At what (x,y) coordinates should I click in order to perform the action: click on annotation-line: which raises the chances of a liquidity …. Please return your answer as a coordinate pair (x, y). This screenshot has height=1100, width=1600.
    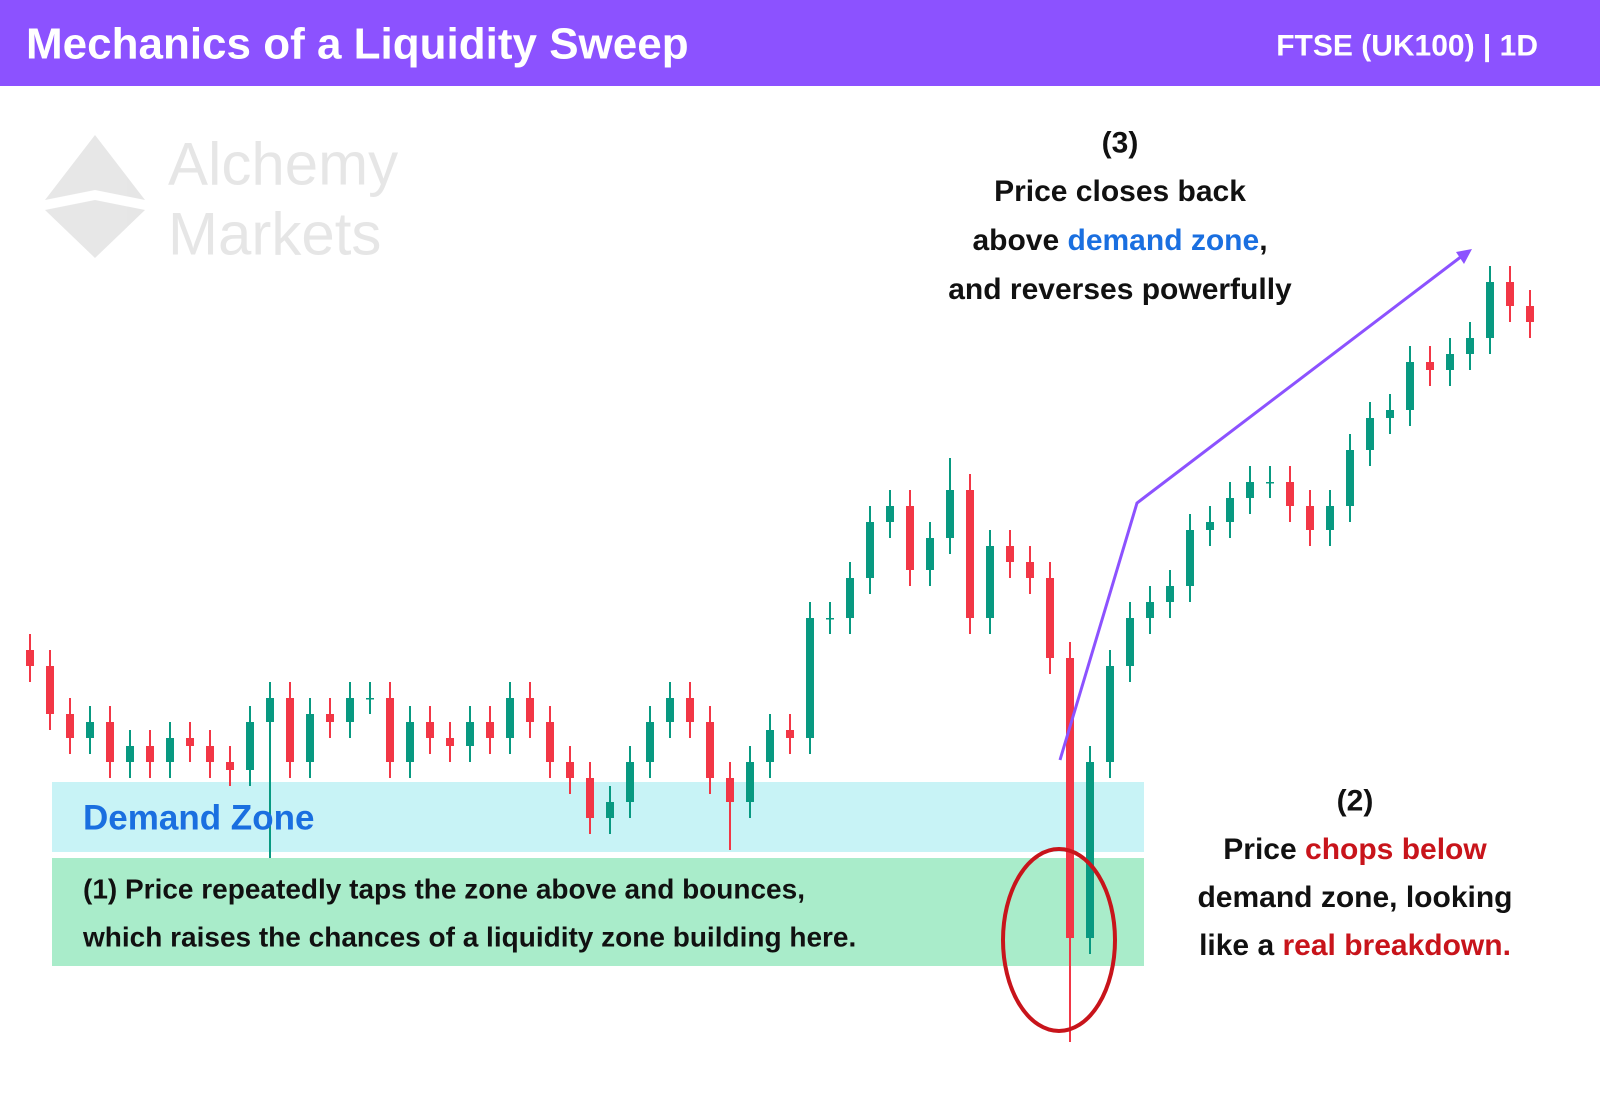
    Looking at the image, I should click on (469, 937).